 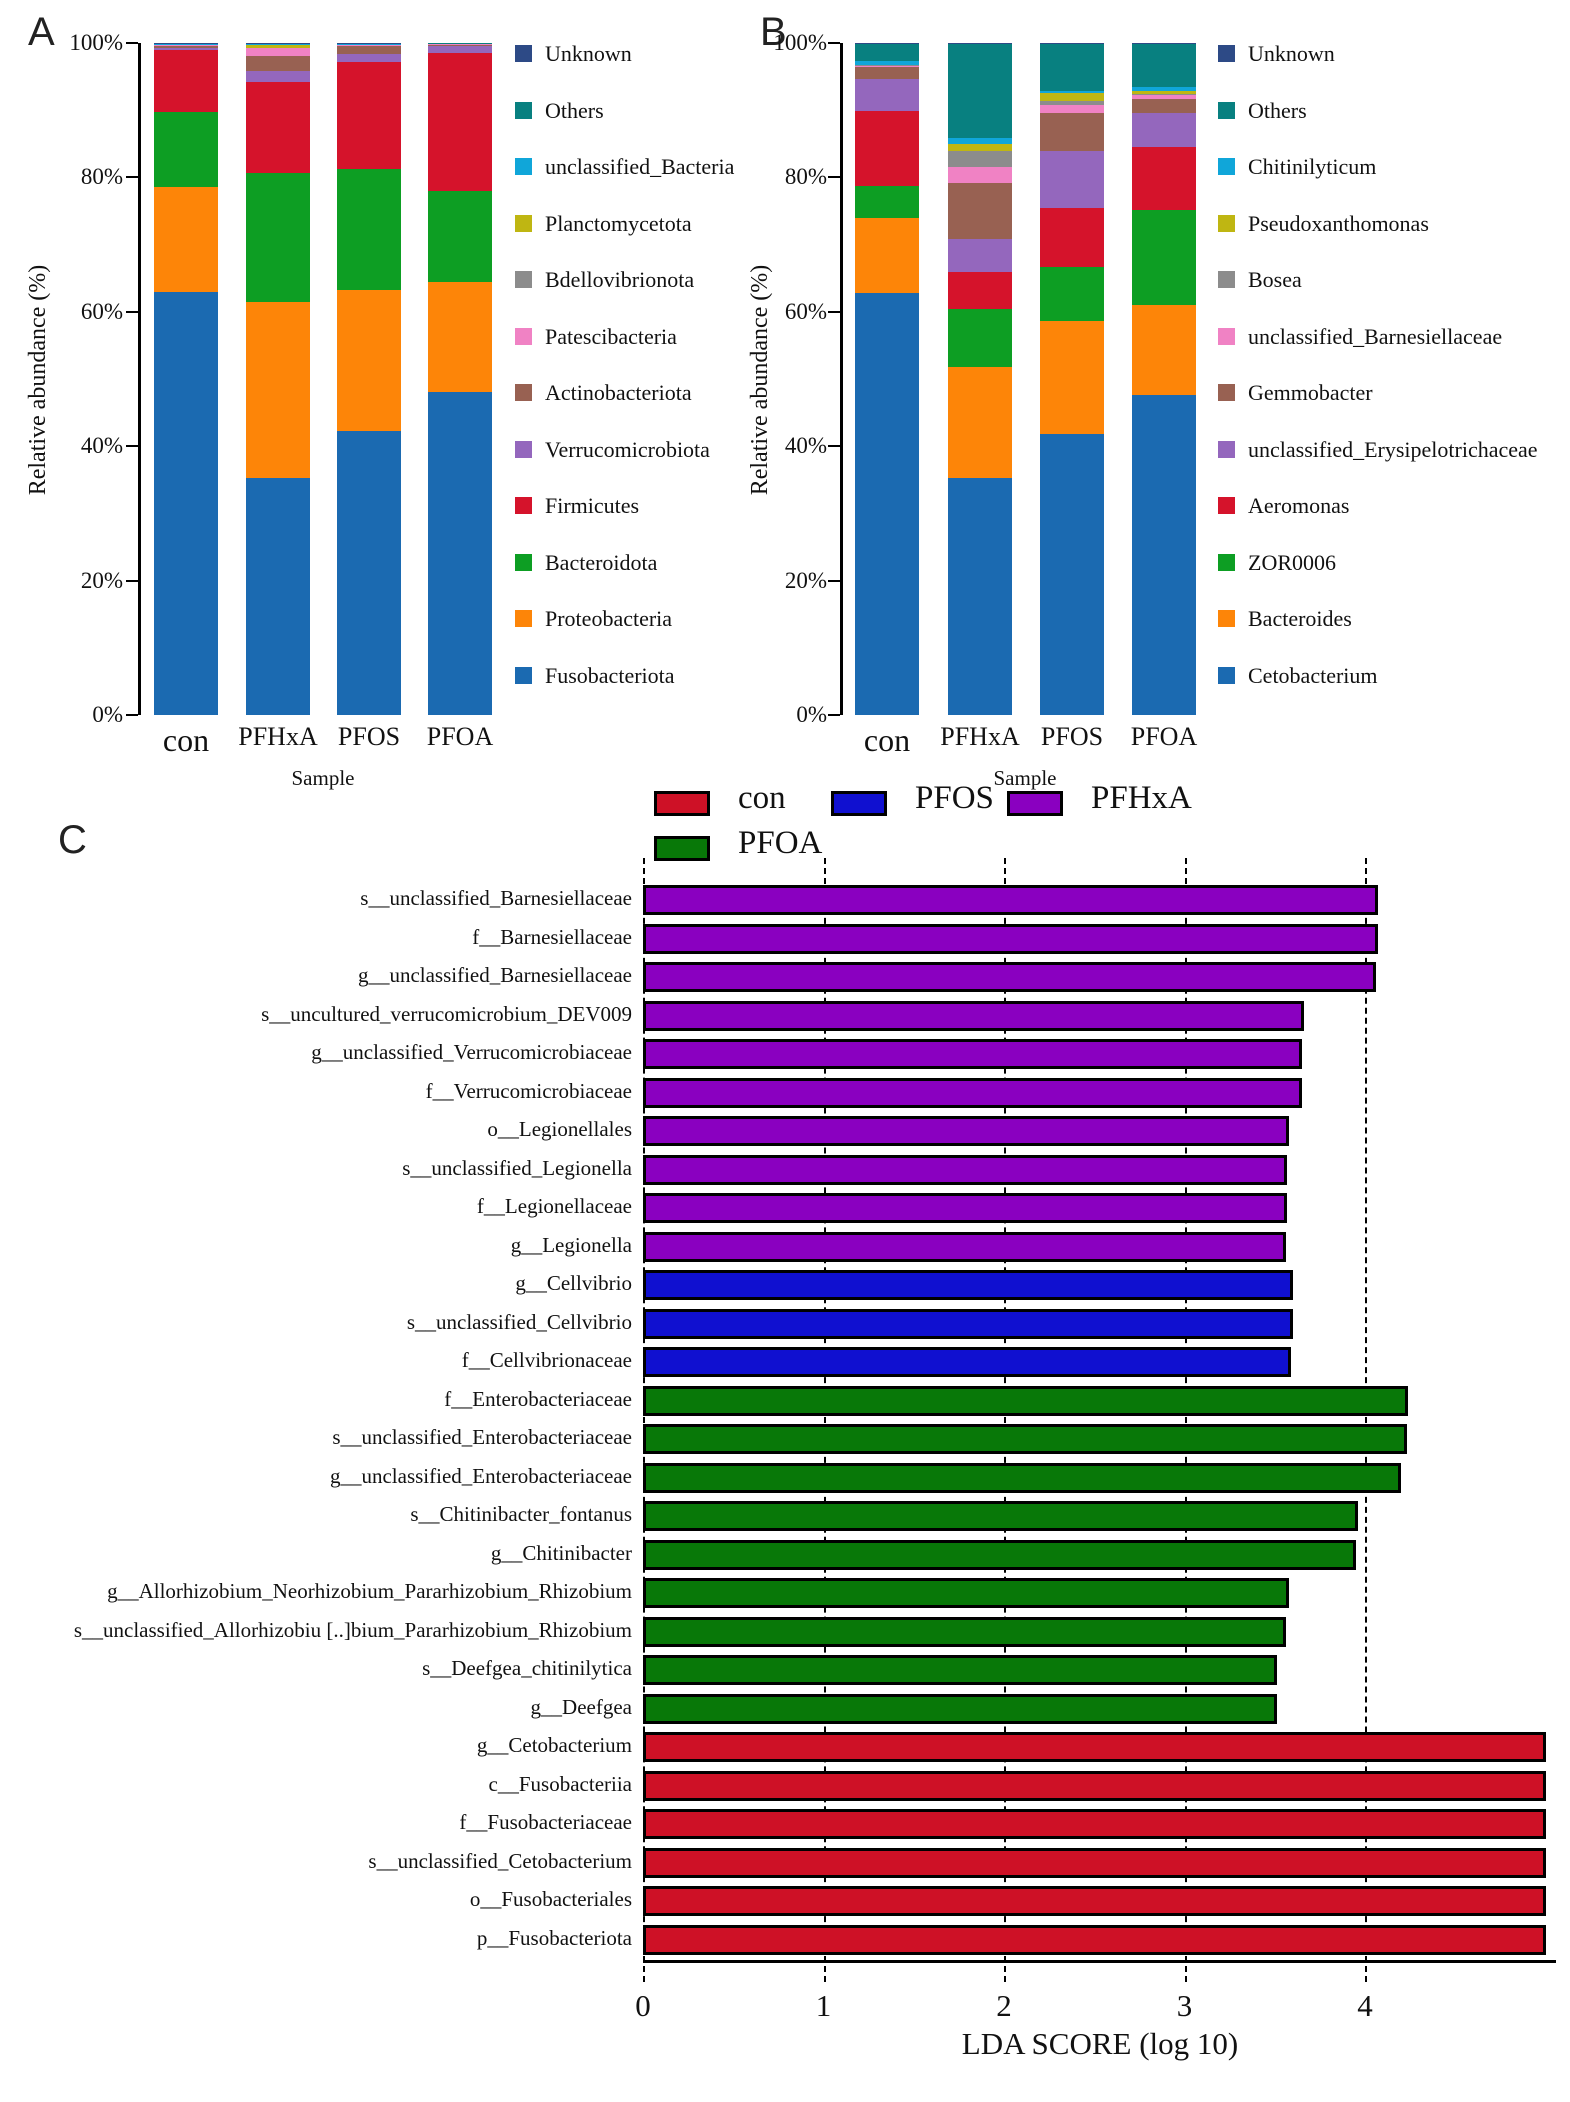 I want to click on panel-a-legend-label: Proteobacteria, so click(x=609, y=618).